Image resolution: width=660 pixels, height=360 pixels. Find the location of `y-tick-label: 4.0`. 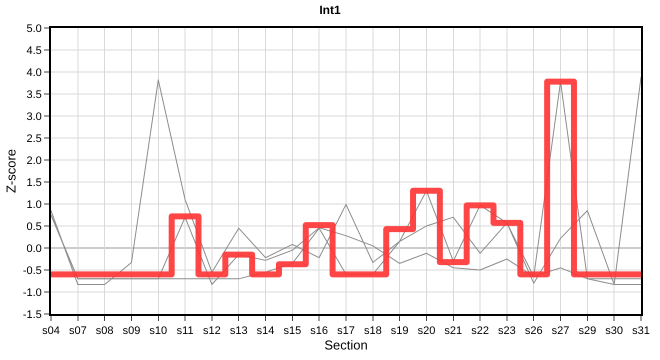

y-tick-label: 4.0 is located at coordinates (34, 72).